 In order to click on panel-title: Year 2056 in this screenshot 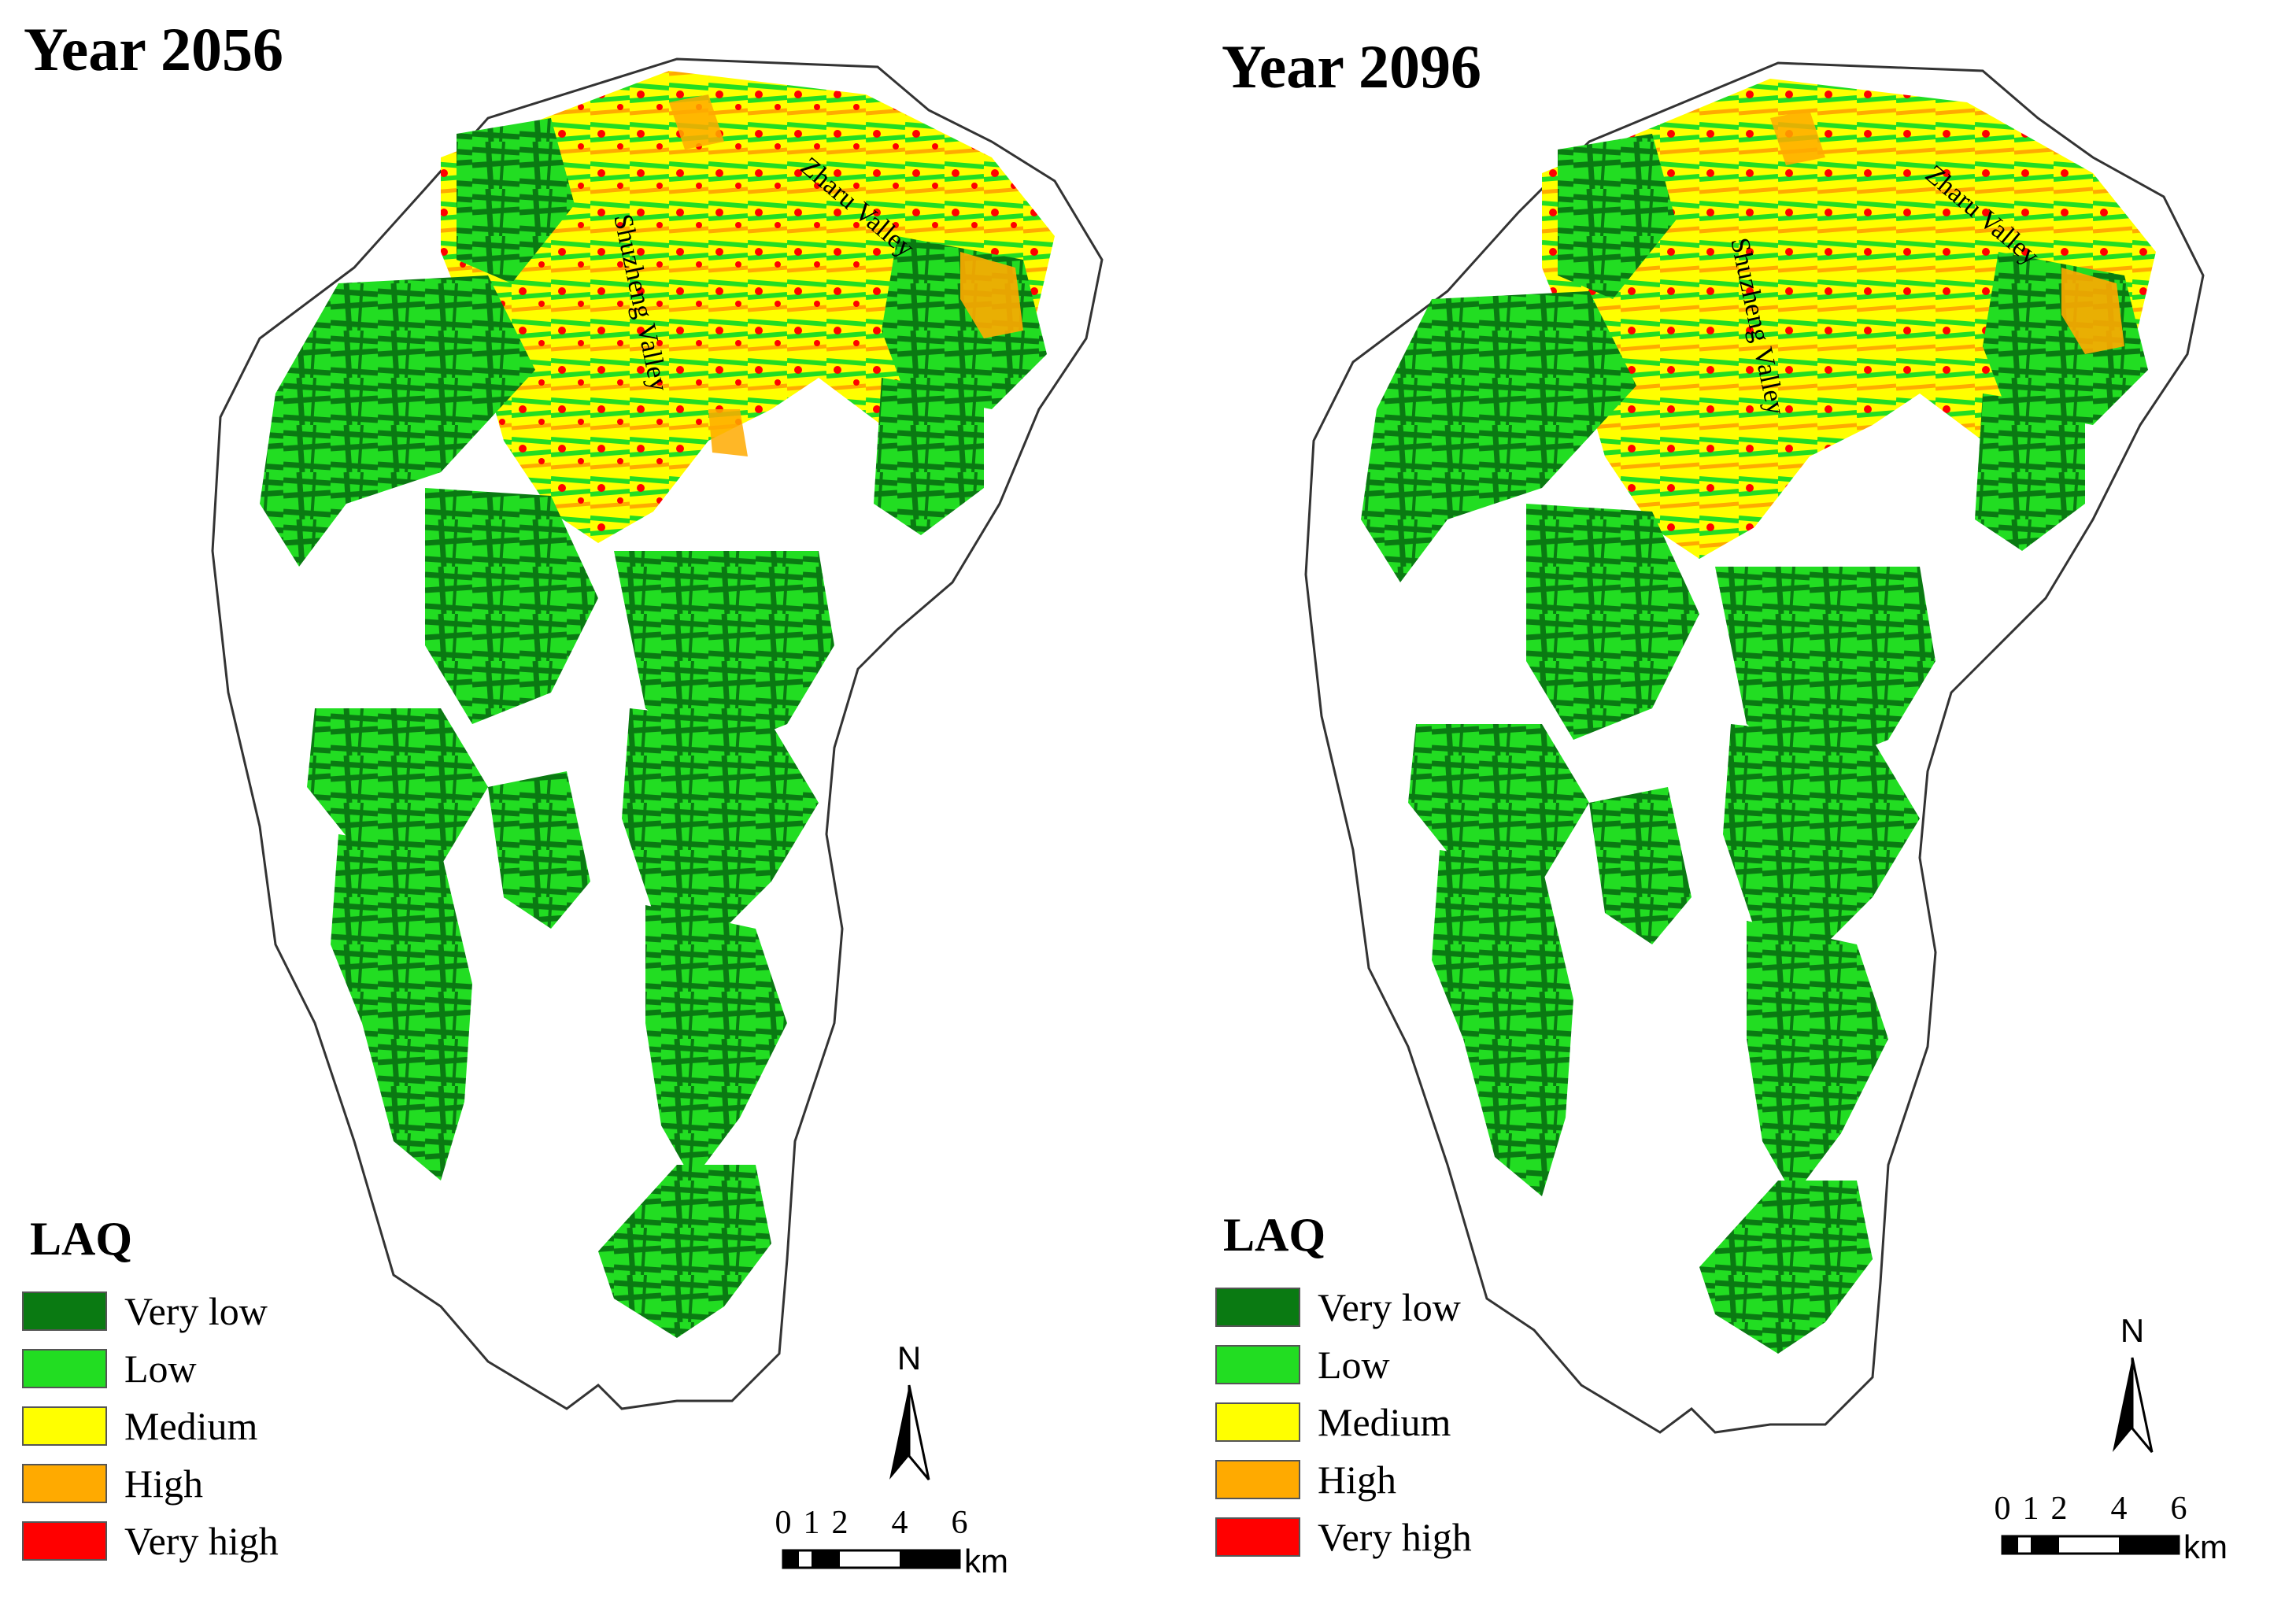, I will do `click(154, 49)`.